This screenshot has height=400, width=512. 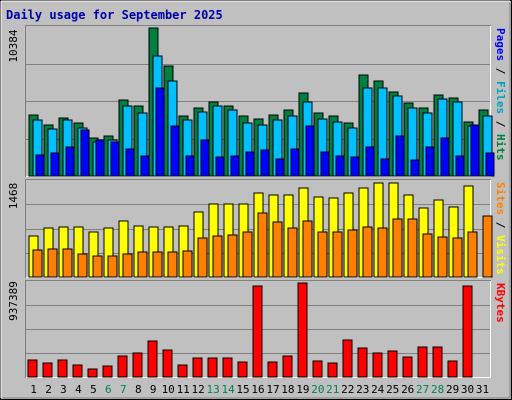 I want to click on bar-pages-day-16: Pages 16: 1800, so click(x=265, y=163).